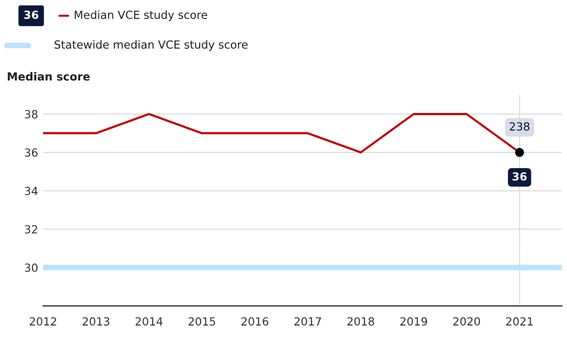 This screenshot has height=350, width=567. I want to click on x-tick-label: 2020, so click(466, 321).